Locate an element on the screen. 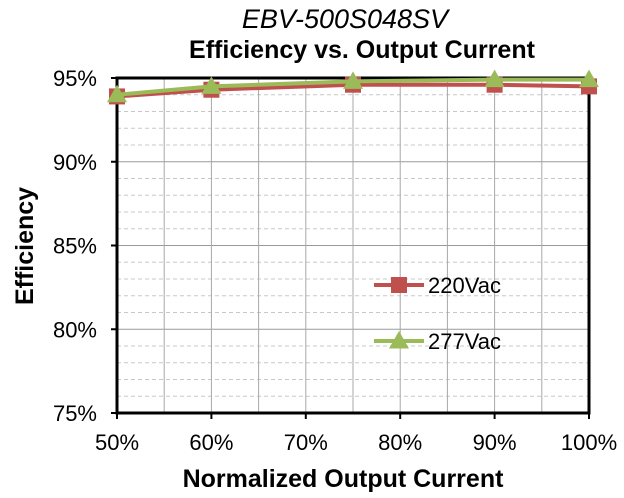  x-tick-label: 100% is located at coordinates (589, 442).